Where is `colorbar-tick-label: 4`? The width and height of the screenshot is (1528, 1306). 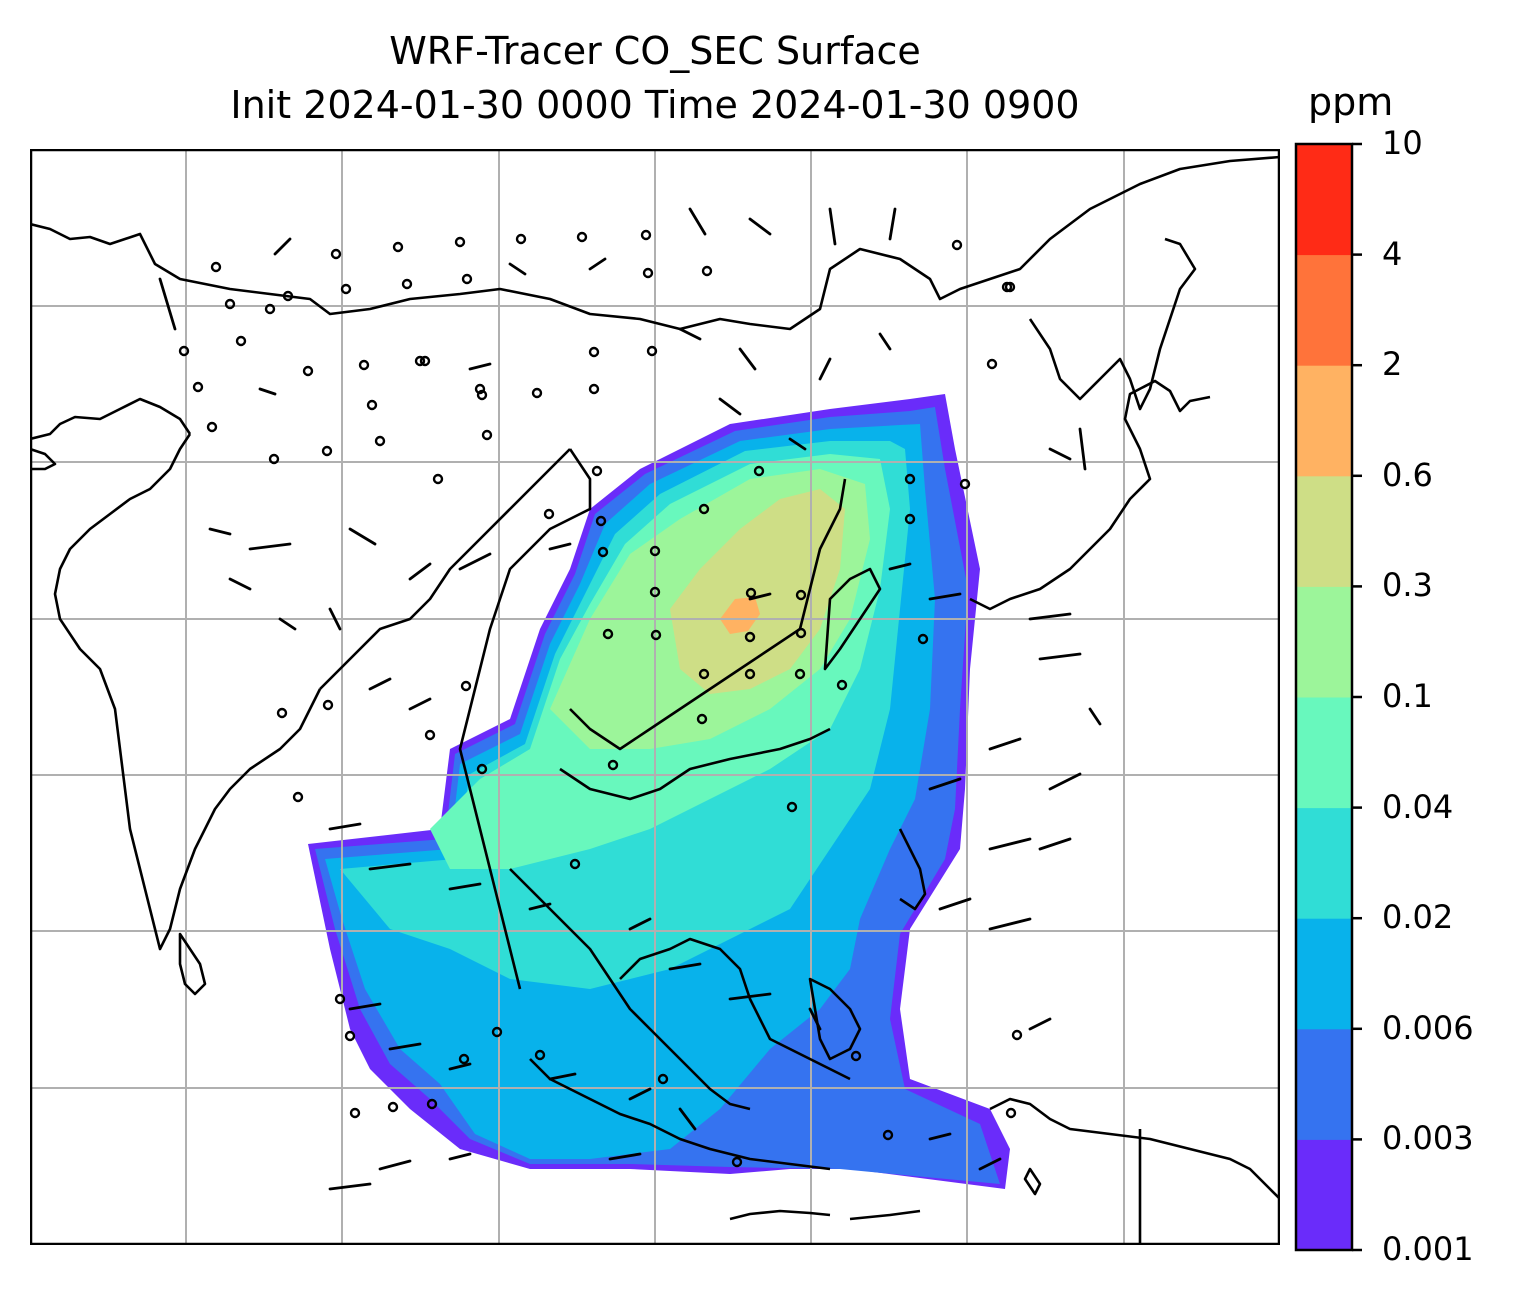
colorbar-tick-label: 4 is located at coordinates (1392, 253).